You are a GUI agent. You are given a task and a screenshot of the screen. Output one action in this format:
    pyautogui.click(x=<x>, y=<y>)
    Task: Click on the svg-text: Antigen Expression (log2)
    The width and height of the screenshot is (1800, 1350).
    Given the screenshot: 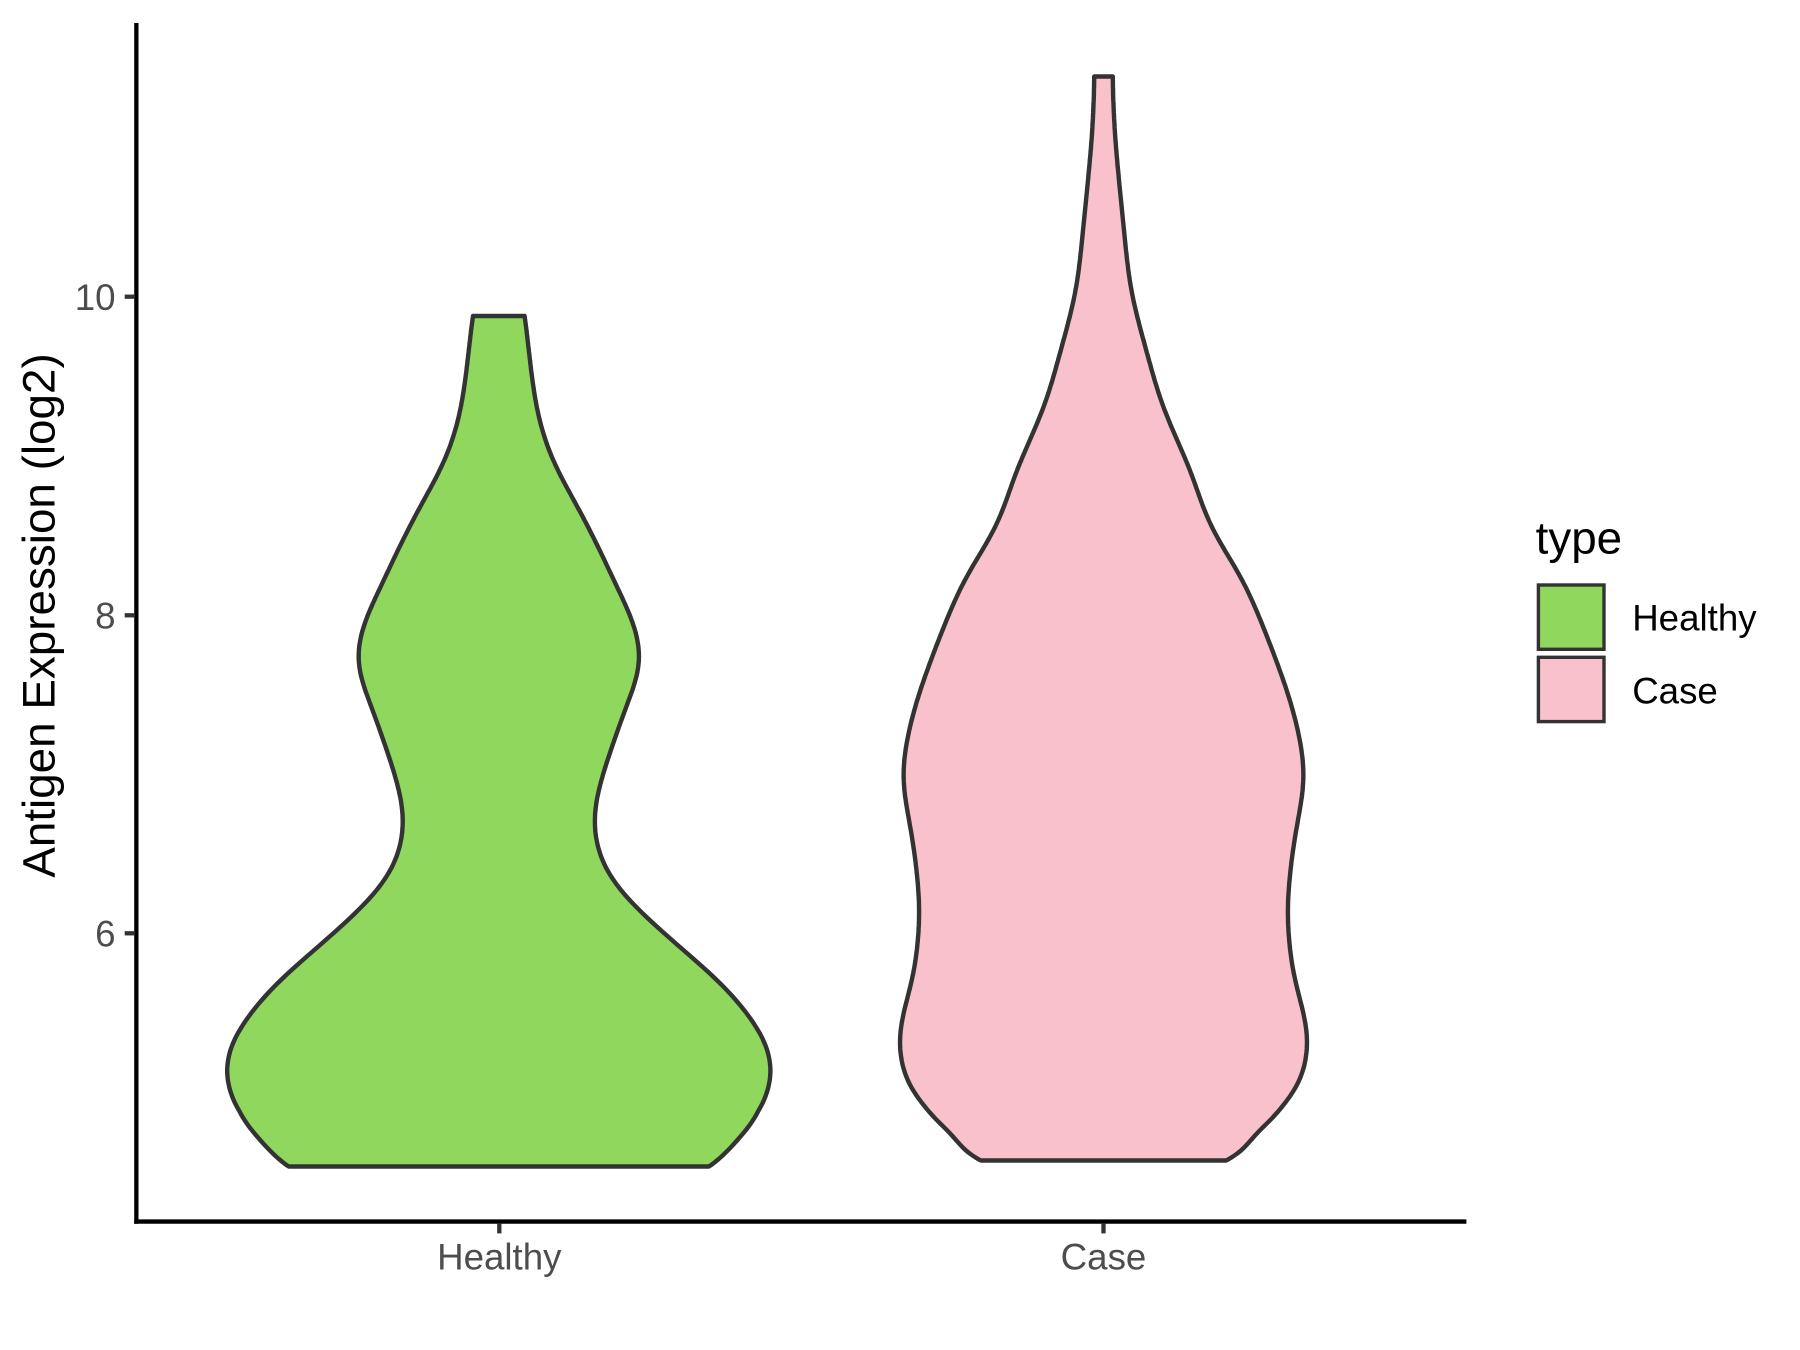 What is the action you would take?
    pyautogui.click(x=39, y=615)
    